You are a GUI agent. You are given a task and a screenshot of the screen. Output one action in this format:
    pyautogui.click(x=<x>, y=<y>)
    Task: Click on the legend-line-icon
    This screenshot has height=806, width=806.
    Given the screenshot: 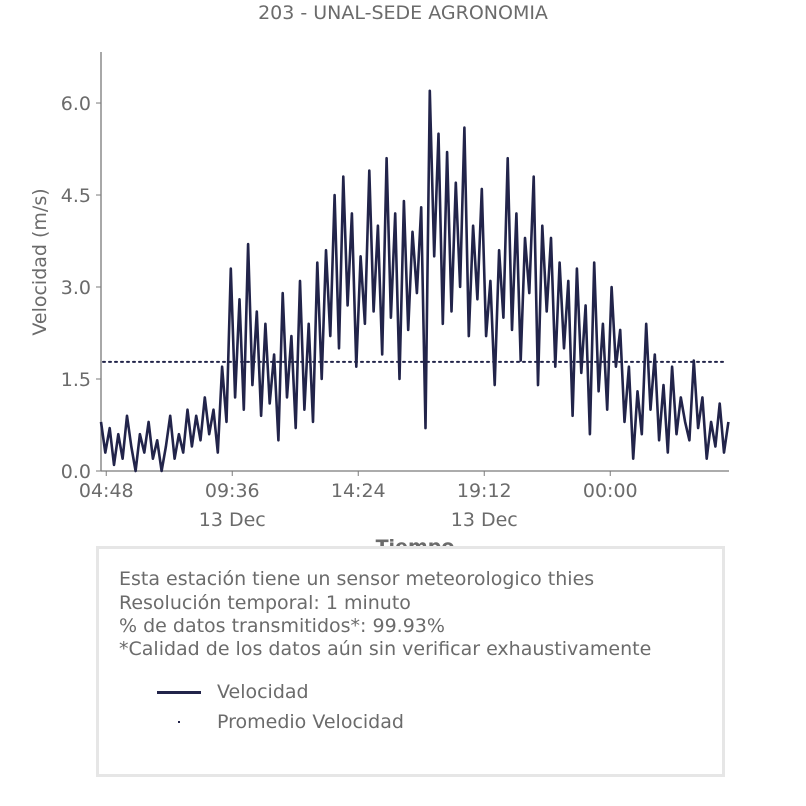 What is the action you would take?
    pyautogui.click(x=179, y=692)
    